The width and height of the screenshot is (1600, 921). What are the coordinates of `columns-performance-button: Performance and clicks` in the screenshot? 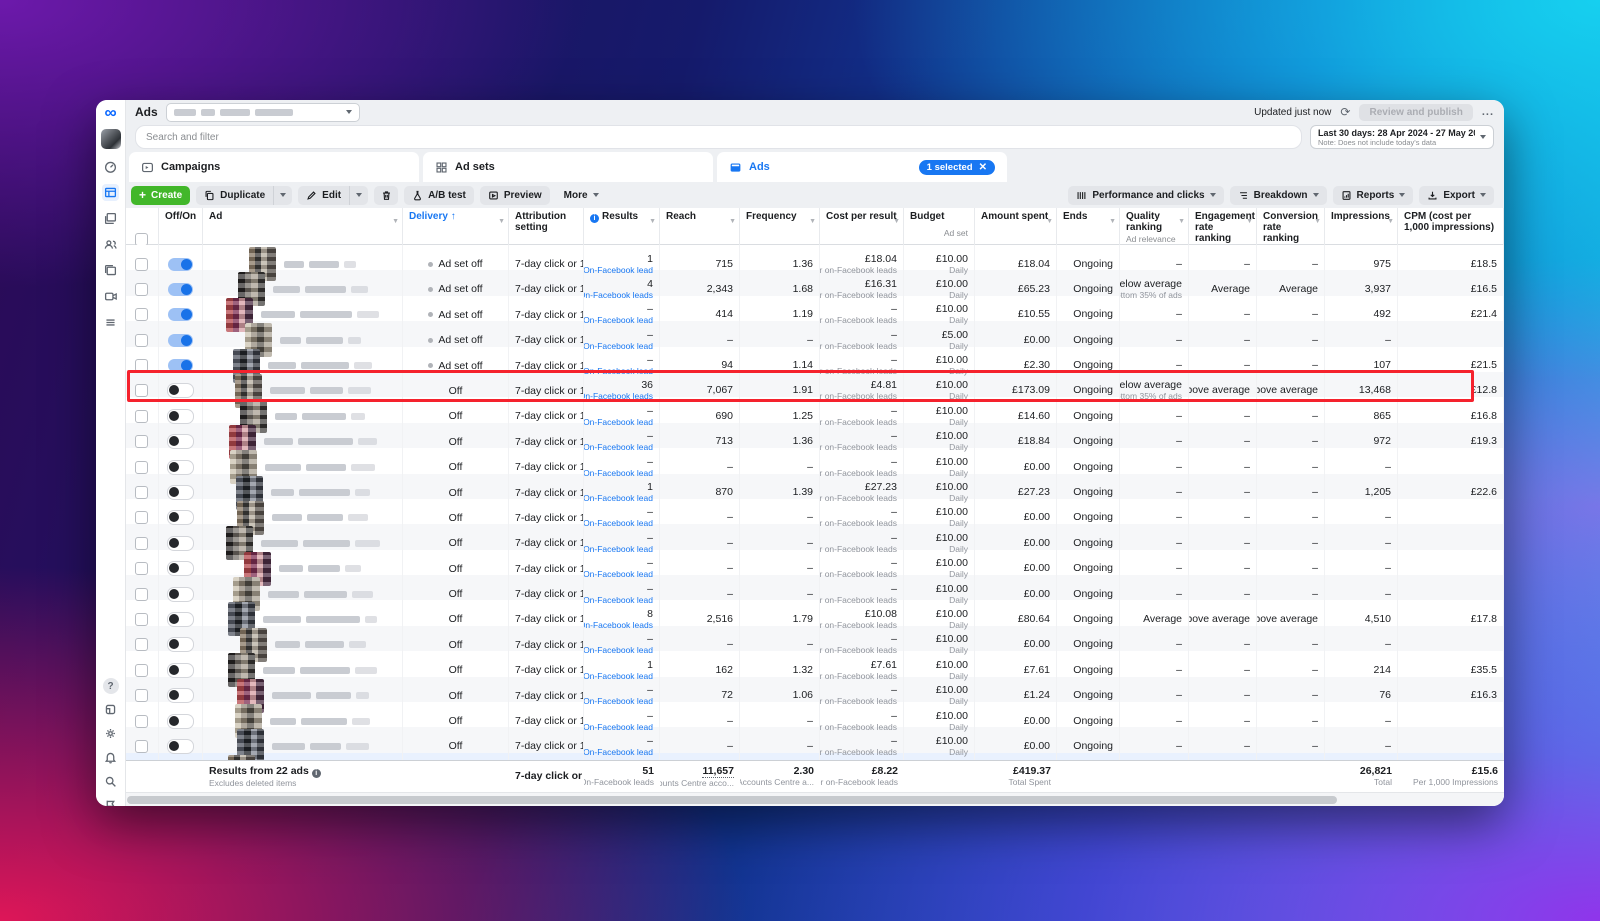 It's located at (1146, 195).